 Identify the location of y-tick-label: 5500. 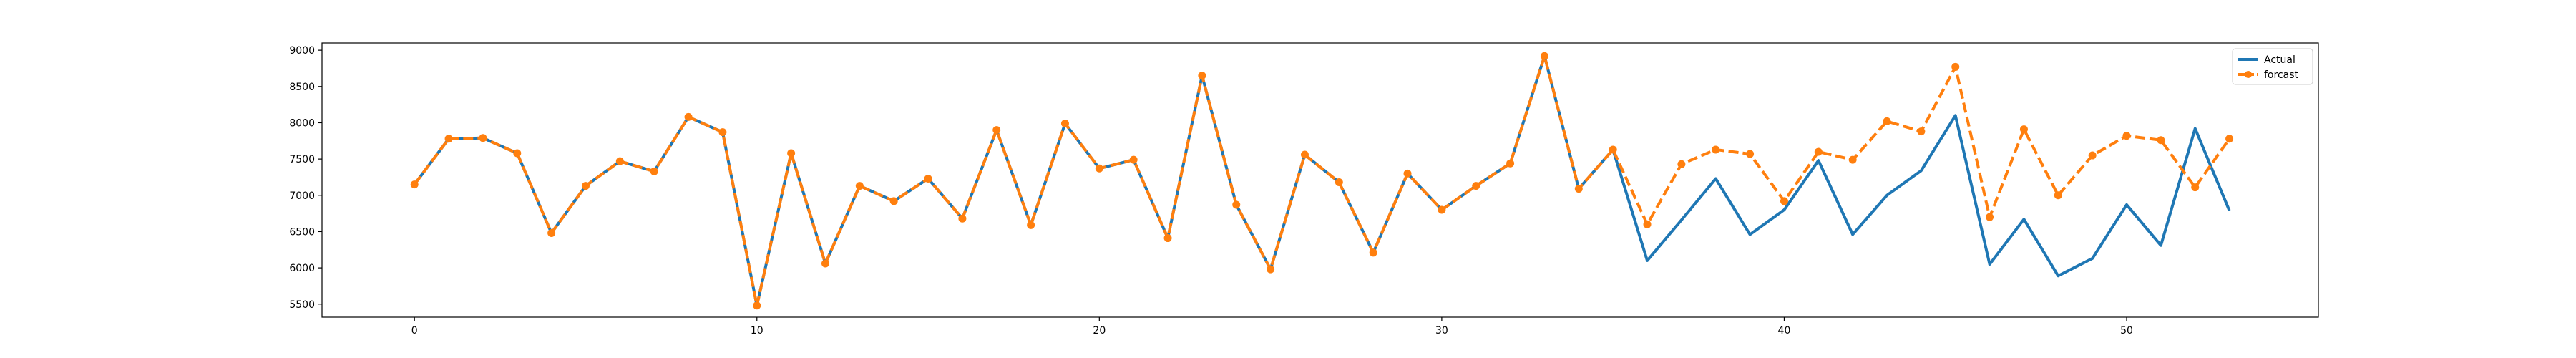
(302, 305).